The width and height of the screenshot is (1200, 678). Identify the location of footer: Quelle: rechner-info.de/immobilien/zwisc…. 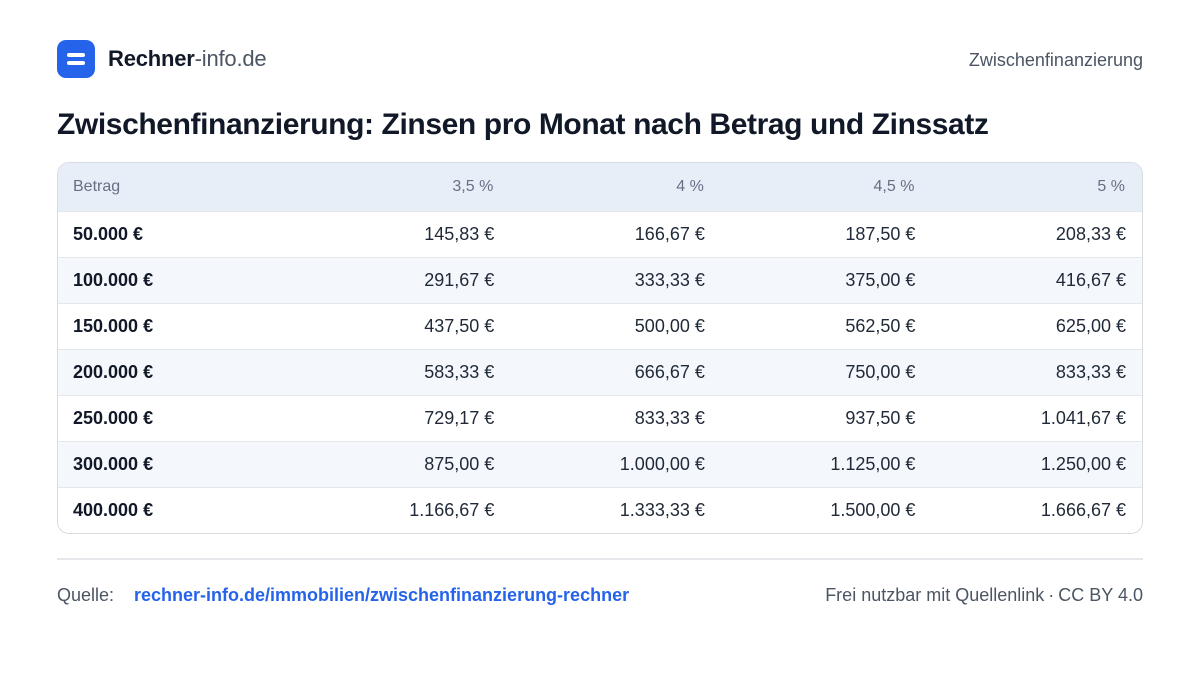
(600, 597).